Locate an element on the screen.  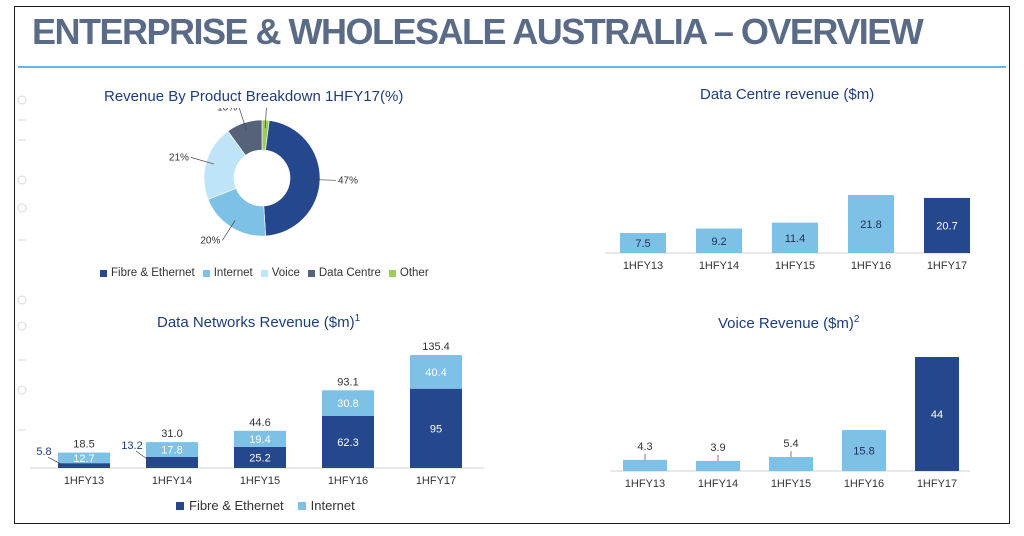
voice-title-text: Voice Revenue ($m) is located at coordinates (786, 323).